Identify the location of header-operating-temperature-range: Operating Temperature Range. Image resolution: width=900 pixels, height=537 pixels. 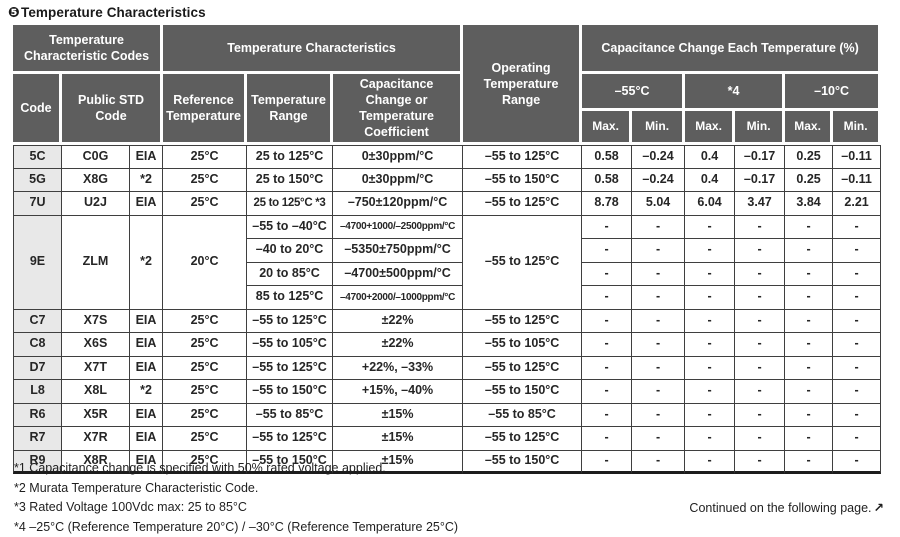
(523, 85).